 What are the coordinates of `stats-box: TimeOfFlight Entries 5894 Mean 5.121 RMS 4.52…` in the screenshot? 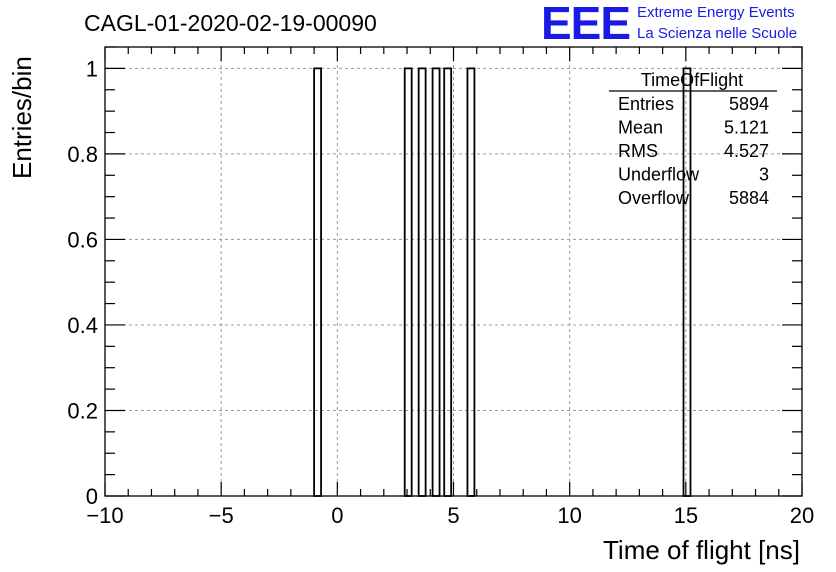 It's located at (693, 139).